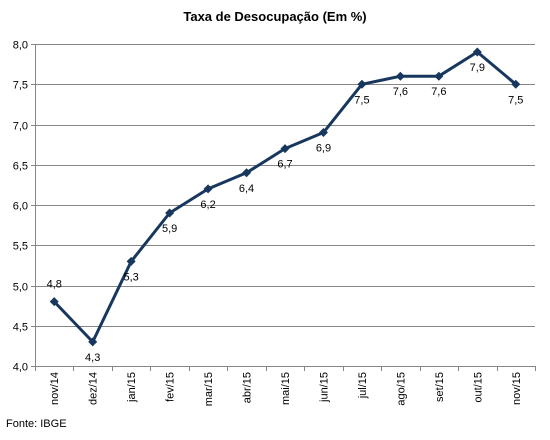  What do you see at coordinates (275, 16) in the screenshot?
I see `chart-title: Taxa de Desocupação (Em %)` at bounding box center [275, 16].